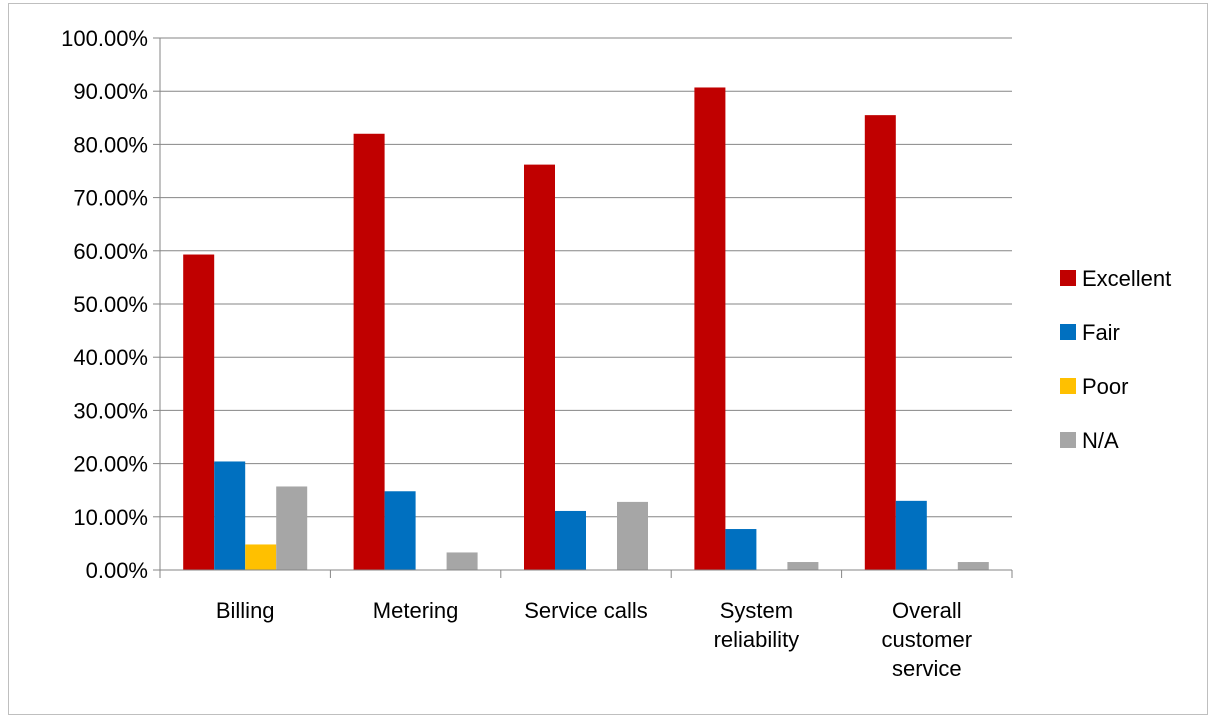  What do you see at coordinates (110, 251) in the screenshot?
I see `y-tick-label: 60.00%` at bounding box center [110, 251].